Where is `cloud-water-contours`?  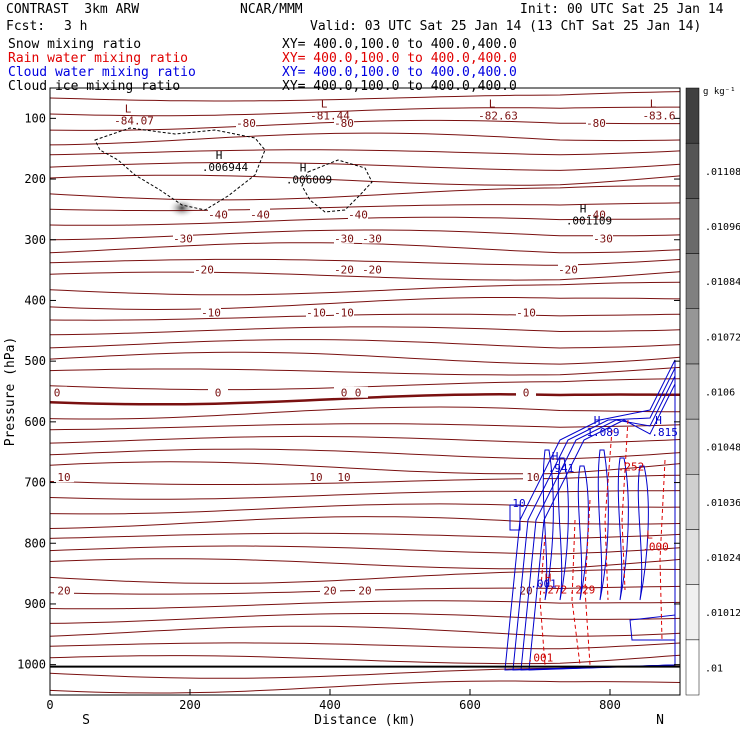 cloud-water-contours is located at coordinates (590, 515).